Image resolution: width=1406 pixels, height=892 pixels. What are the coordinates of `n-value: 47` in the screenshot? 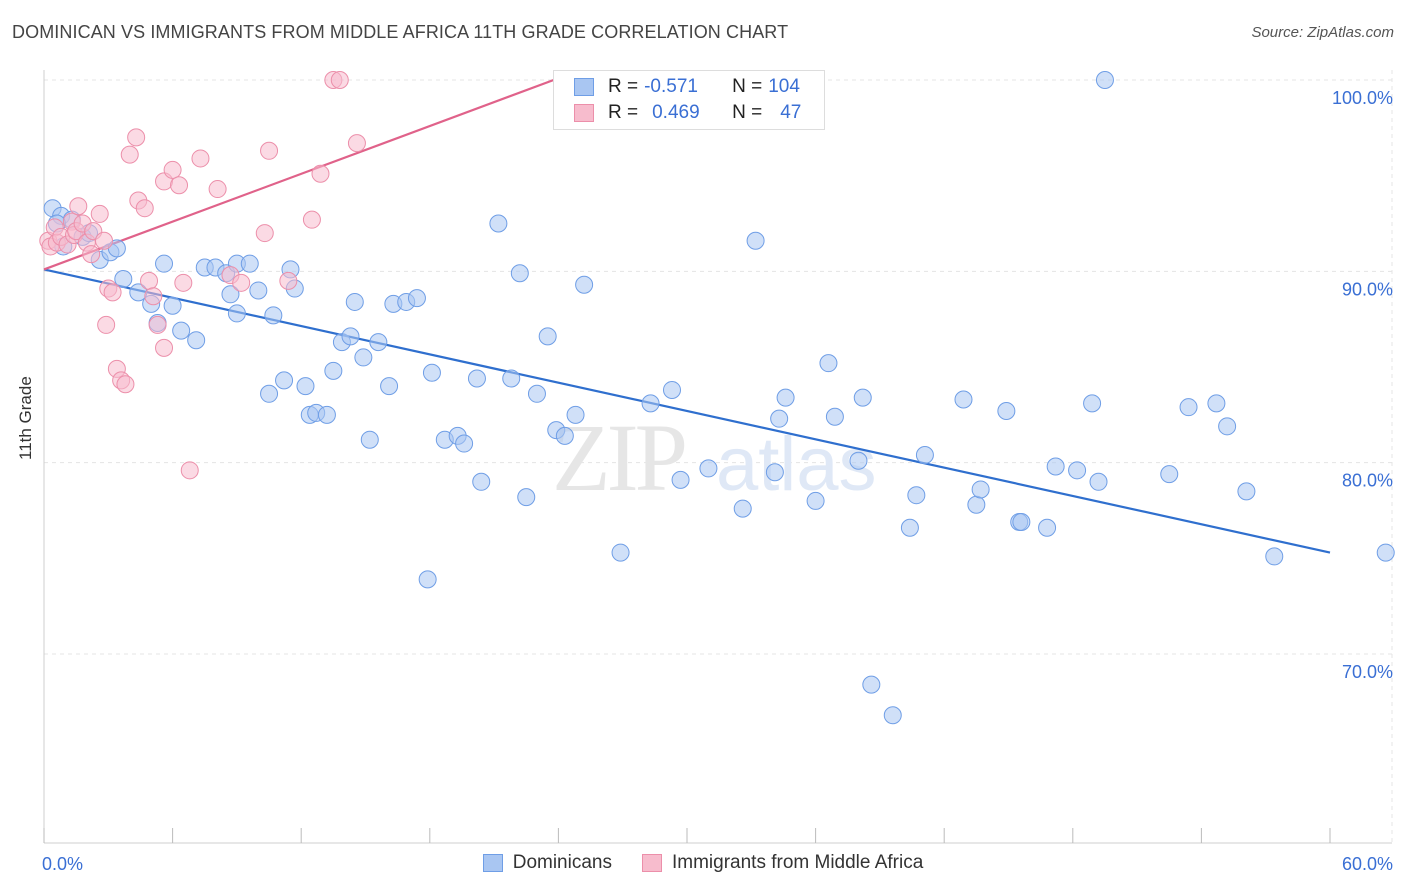 It's located at (791, 112).